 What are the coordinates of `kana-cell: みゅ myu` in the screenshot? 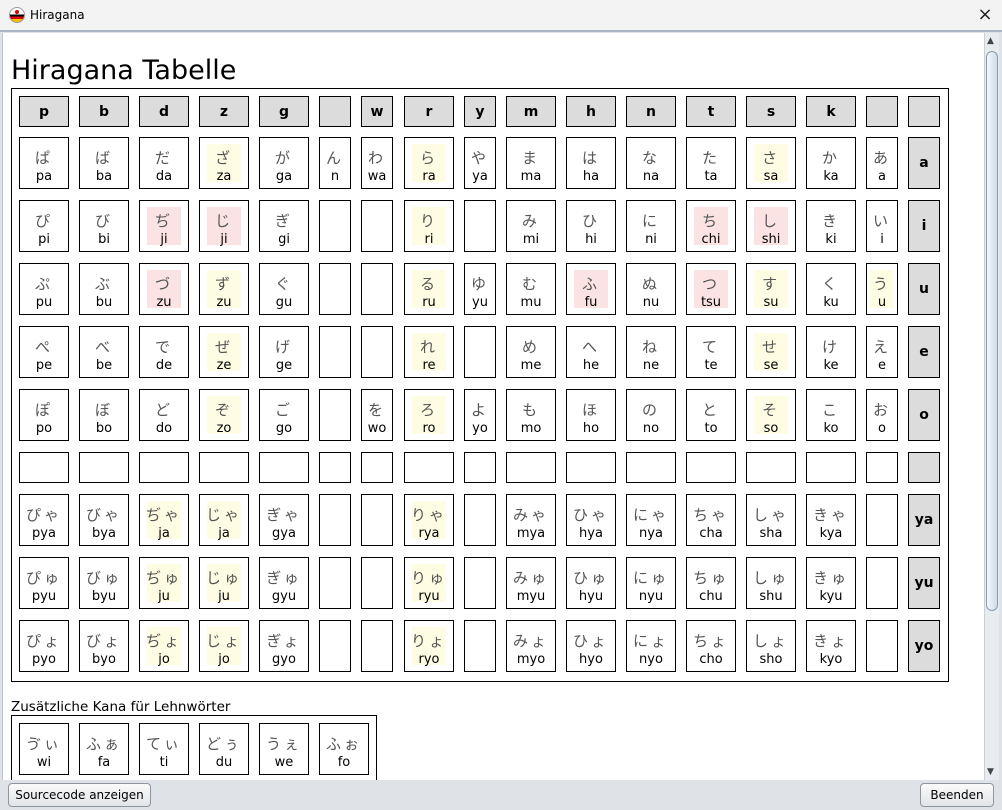 It's located at (531, 583).